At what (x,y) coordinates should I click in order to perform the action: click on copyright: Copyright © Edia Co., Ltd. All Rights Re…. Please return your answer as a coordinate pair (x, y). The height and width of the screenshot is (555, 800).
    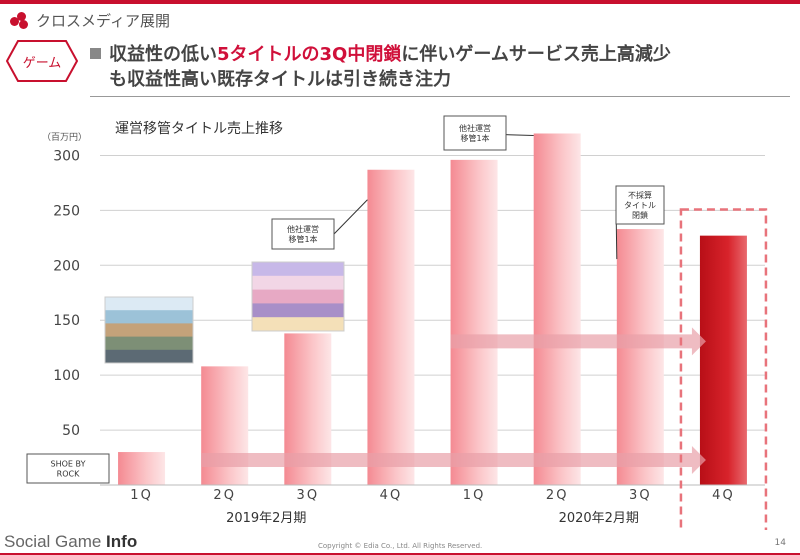
    Looking at the image, I should click on (400, 546).